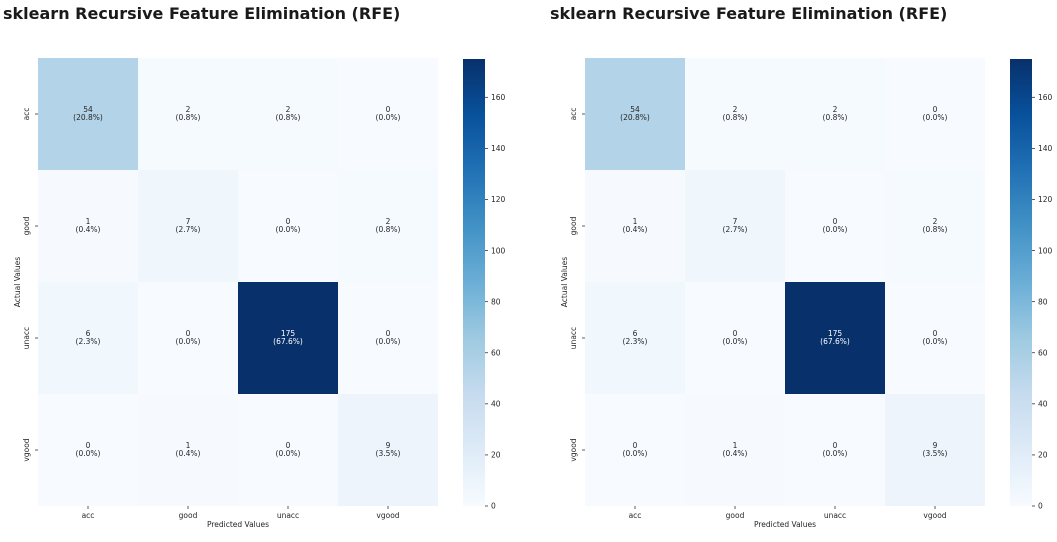 The width and height of the screenshot is (1057, 542). I want to click on colorbar-tick-label: 100, so click(498, 250).